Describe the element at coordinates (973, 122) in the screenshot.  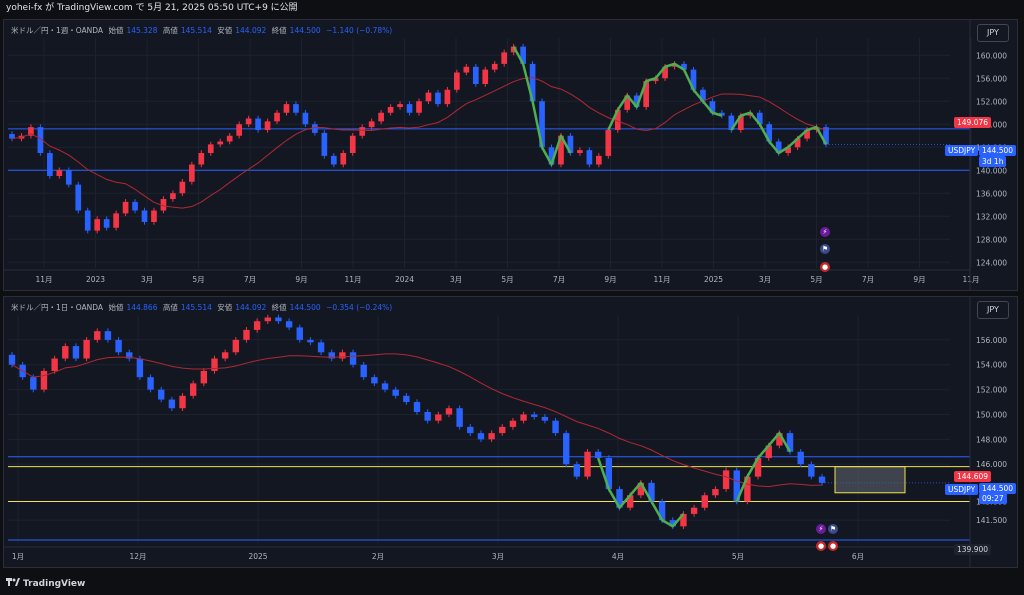
I see `level-price-tag: 149.076` at that location.